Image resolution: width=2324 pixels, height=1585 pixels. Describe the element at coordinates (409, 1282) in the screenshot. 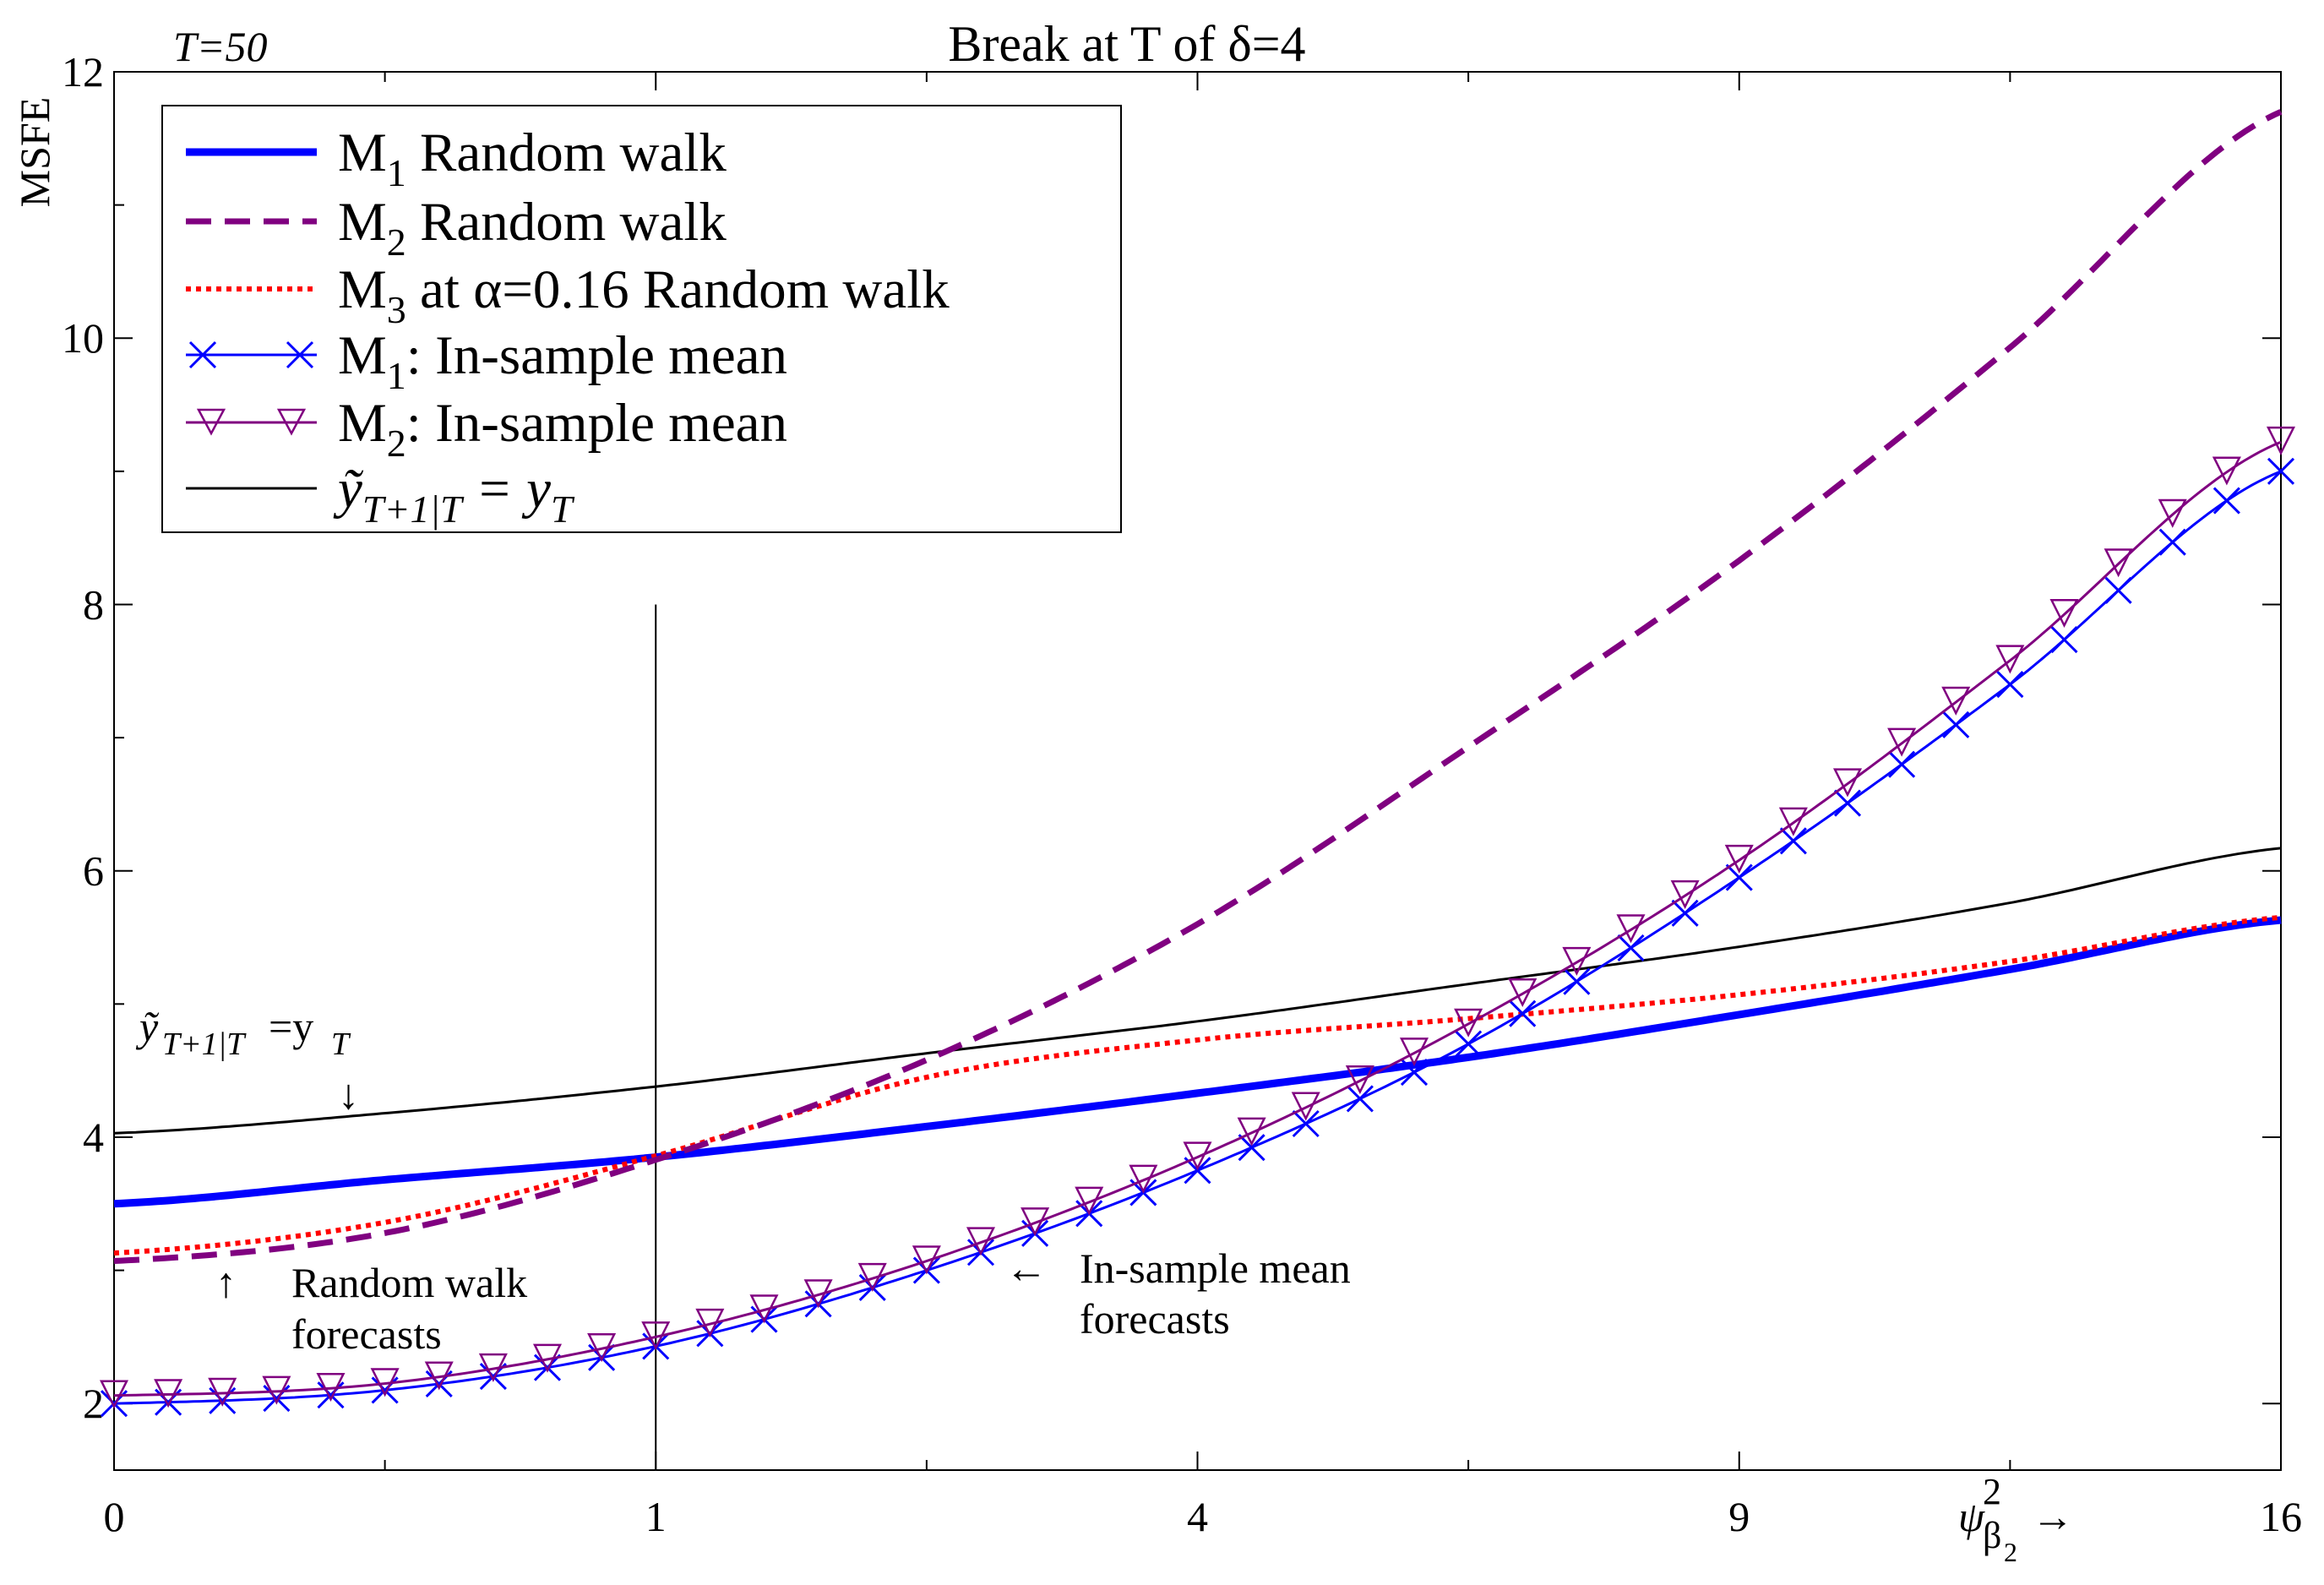

I see `svg-text: Random walk` at that location.